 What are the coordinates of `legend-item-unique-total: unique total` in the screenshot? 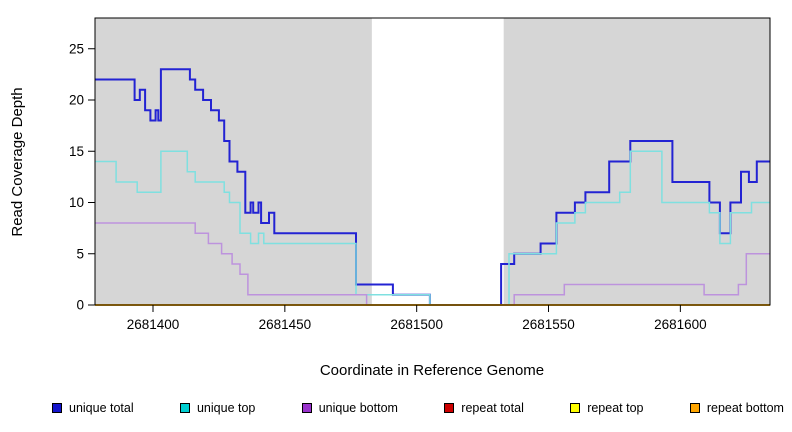 It's located at (93, 408).